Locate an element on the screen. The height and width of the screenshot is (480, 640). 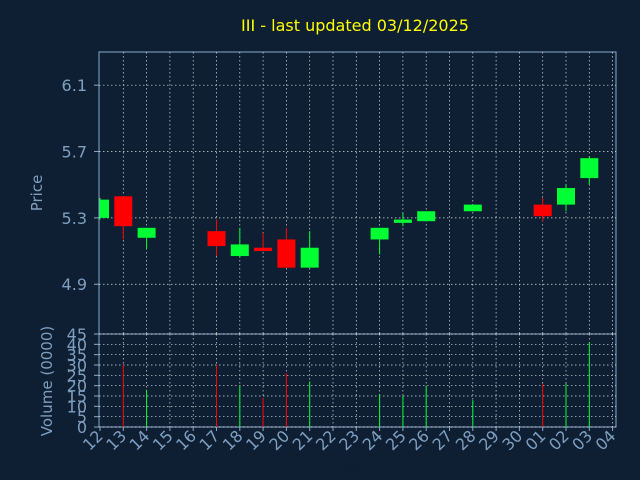
price-tick-label: 6.1 is located at coordinates (74, 85).